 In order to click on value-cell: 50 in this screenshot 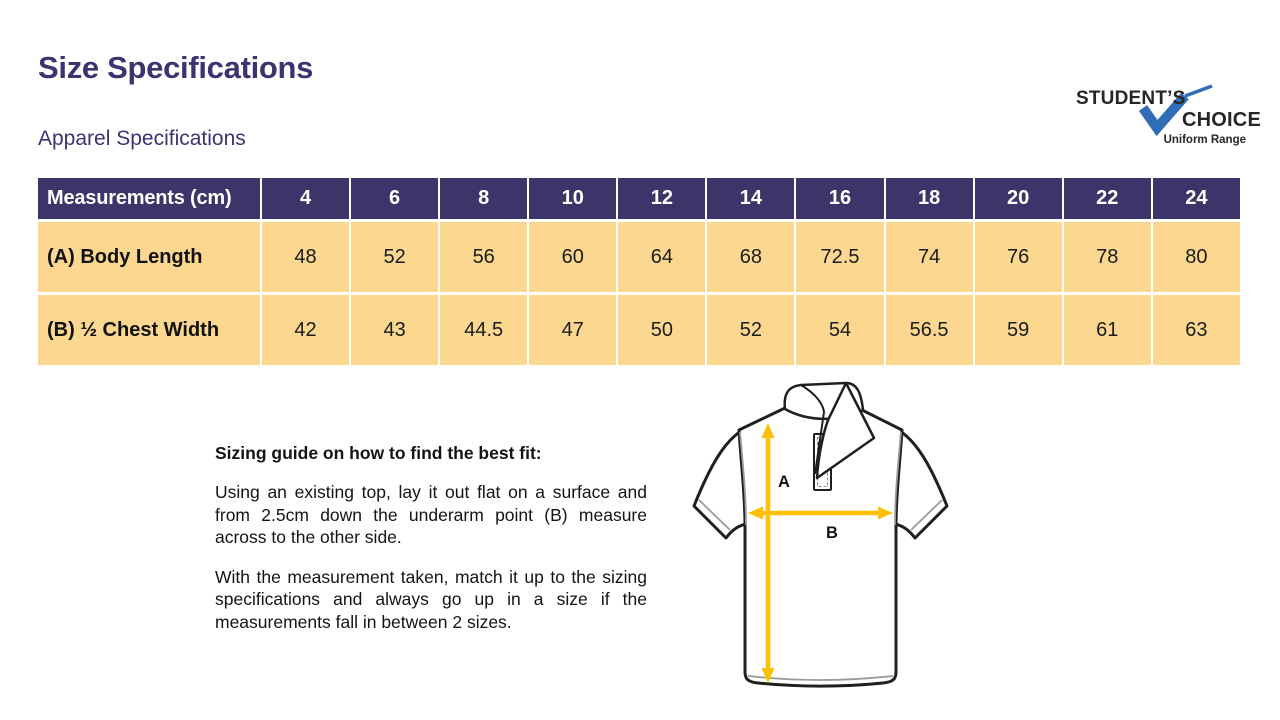, I will do `click(662, 328)`.